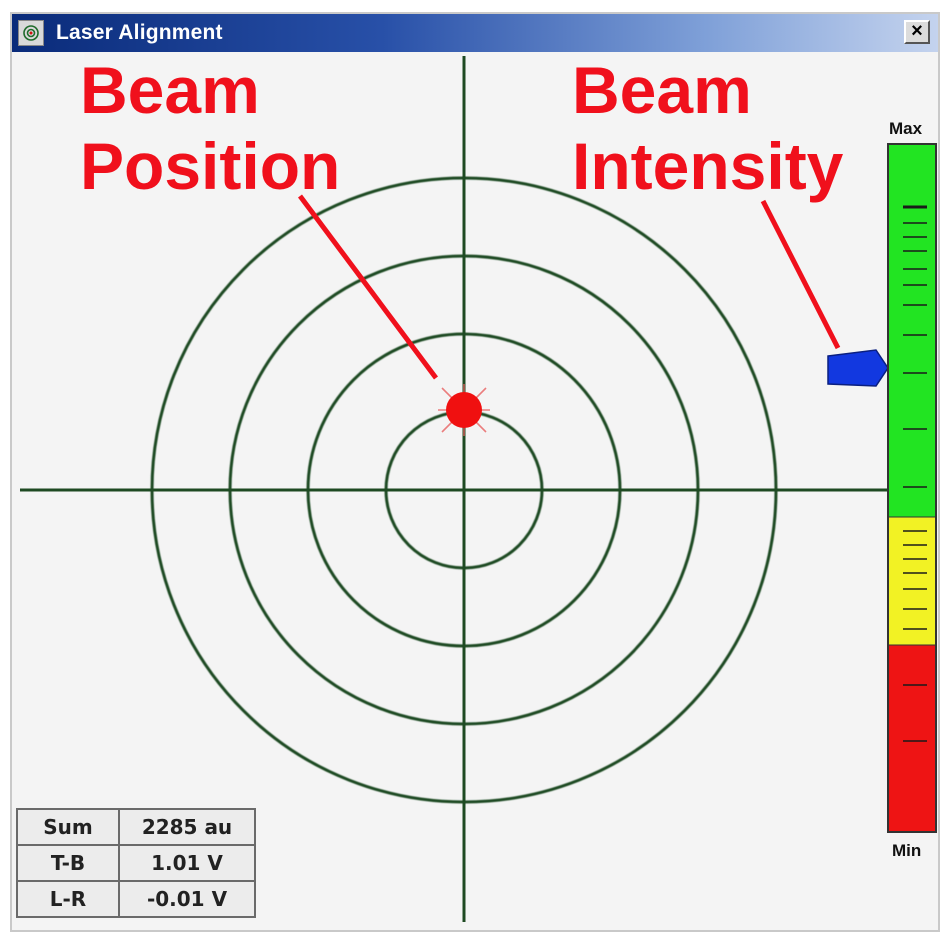  I want to click on window-title: Laser Alignment, so click(139, 32).